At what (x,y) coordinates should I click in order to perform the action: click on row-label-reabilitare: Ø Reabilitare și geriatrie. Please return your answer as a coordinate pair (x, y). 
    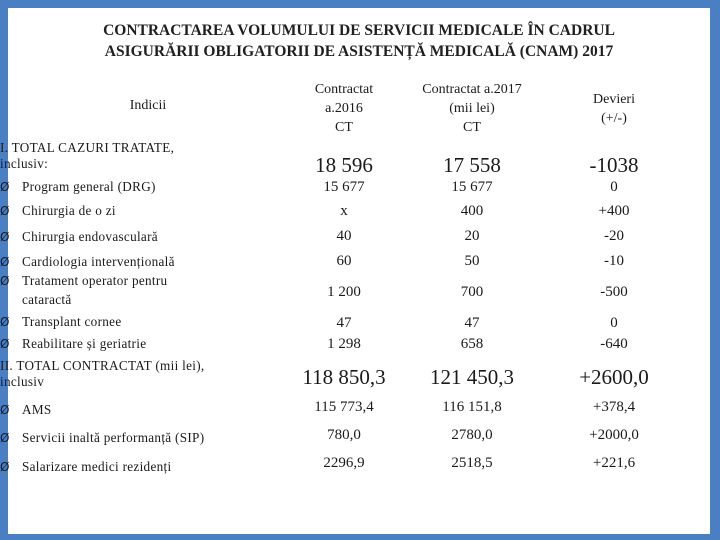
    Looking at the image, I should click on (135, 344).